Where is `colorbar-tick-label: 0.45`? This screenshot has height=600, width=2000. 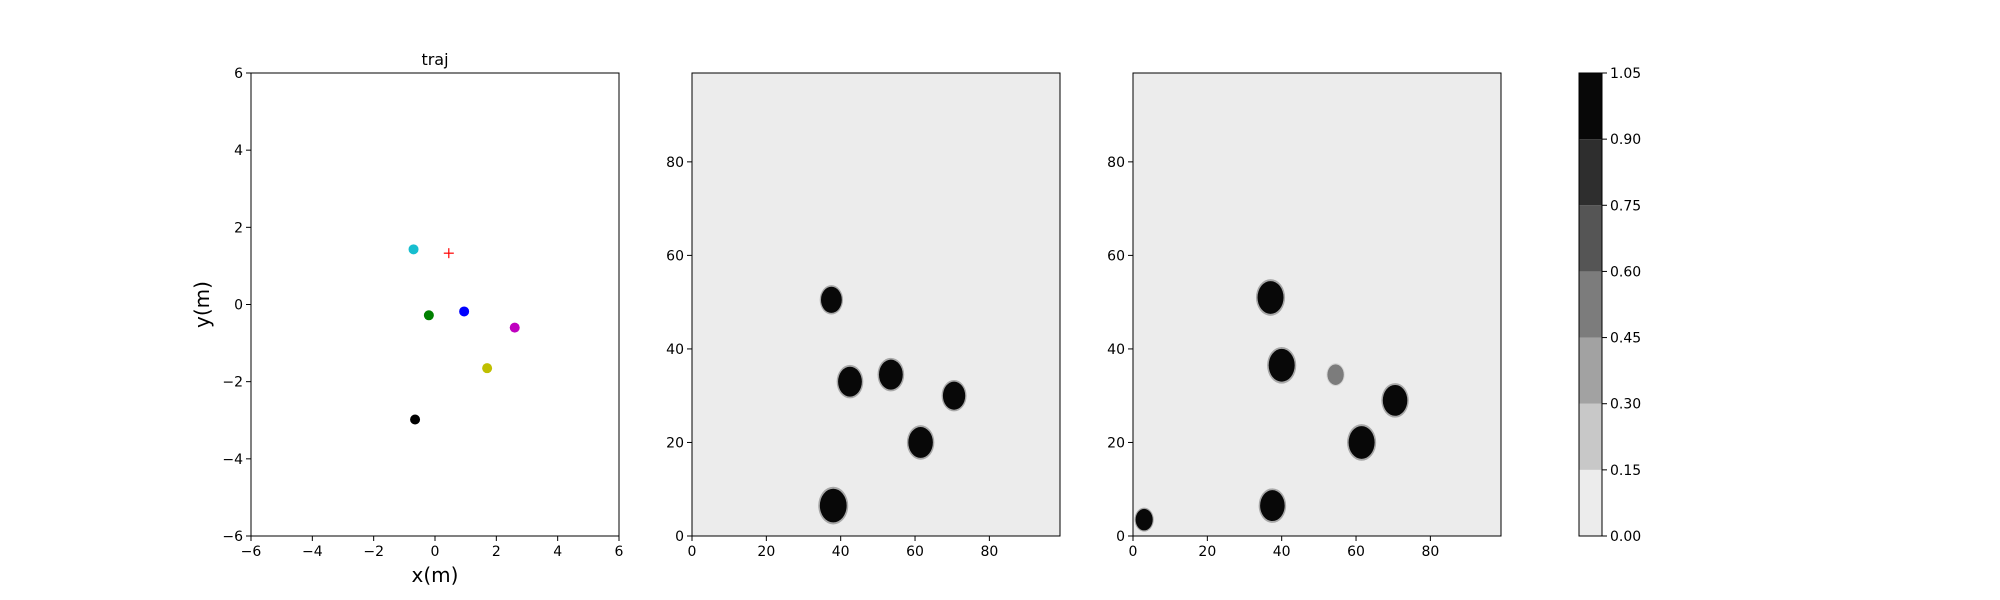
colorbar-tick-label: 0.45 is located at coordinates (1625, 339).